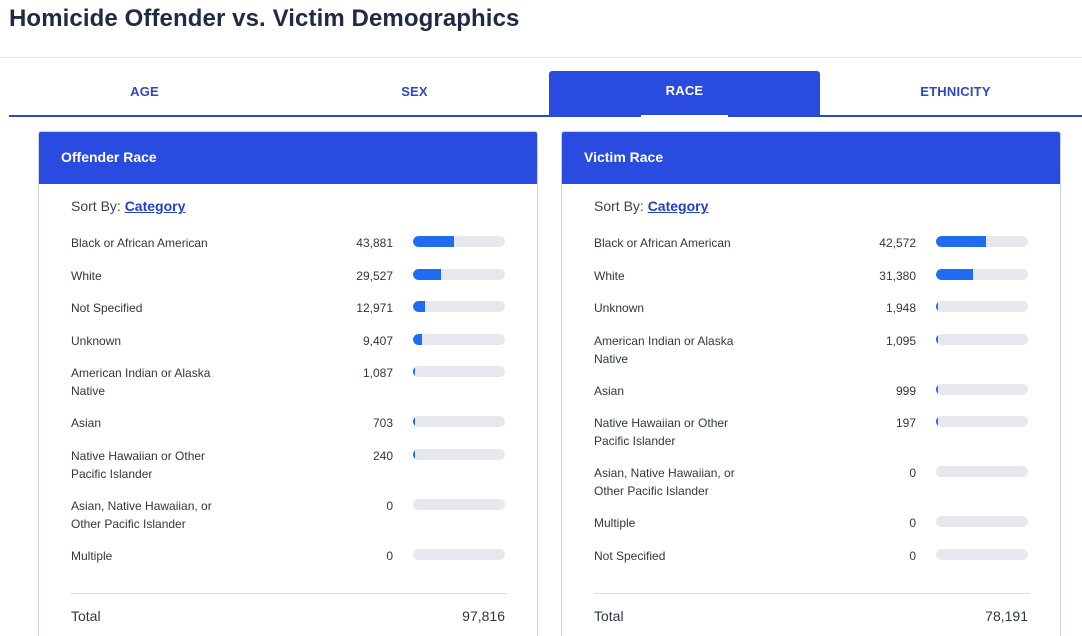 Image resolution: width=1082 pixels, height=636 pixels. I want to click on category-count: 29,527, so click(374, 275).